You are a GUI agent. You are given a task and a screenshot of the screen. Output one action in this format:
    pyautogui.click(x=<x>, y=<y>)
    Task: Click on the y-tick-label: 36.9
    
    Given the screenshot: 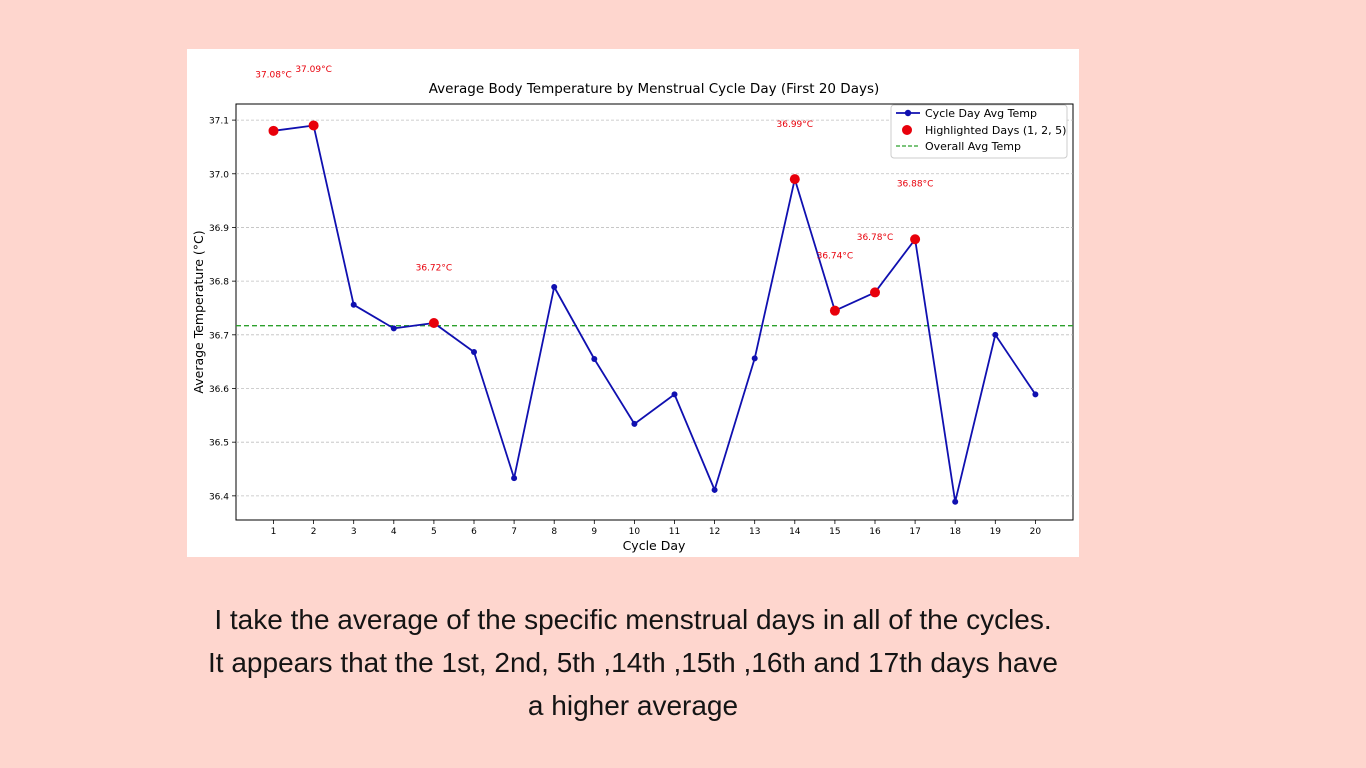 What is the action you would take?
    pyautogui.click(x=219, y=229)
    